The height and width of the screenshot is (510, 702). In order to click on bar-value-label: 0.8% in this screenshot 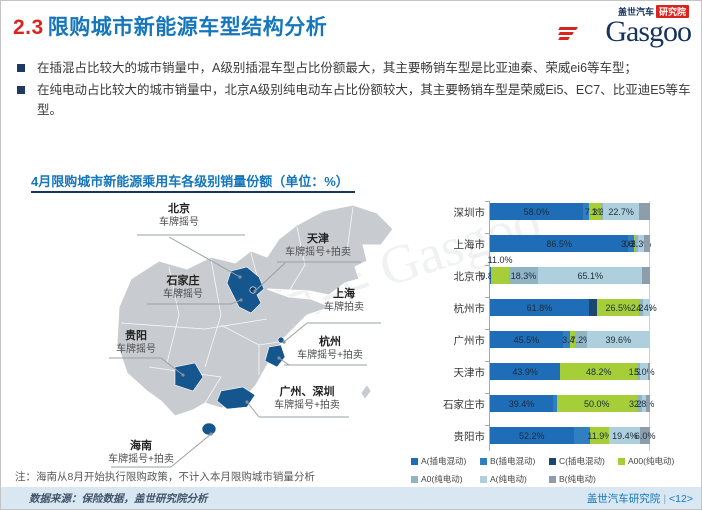, I will do `click(490, 276)`.